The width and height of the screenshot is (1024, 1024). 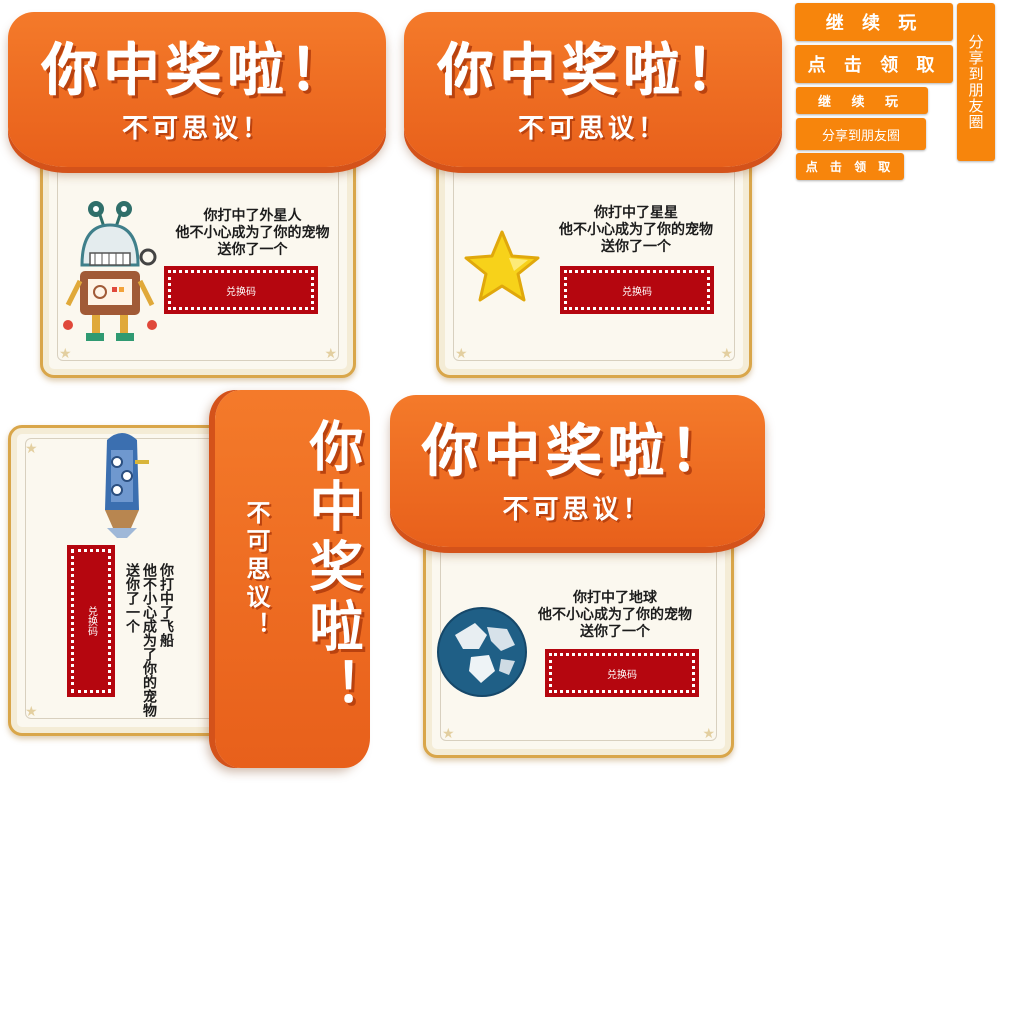 What do you see at coordinates (482, 652) in the screenshot?
I see `earth-icon` at bounding box center [482, 652].